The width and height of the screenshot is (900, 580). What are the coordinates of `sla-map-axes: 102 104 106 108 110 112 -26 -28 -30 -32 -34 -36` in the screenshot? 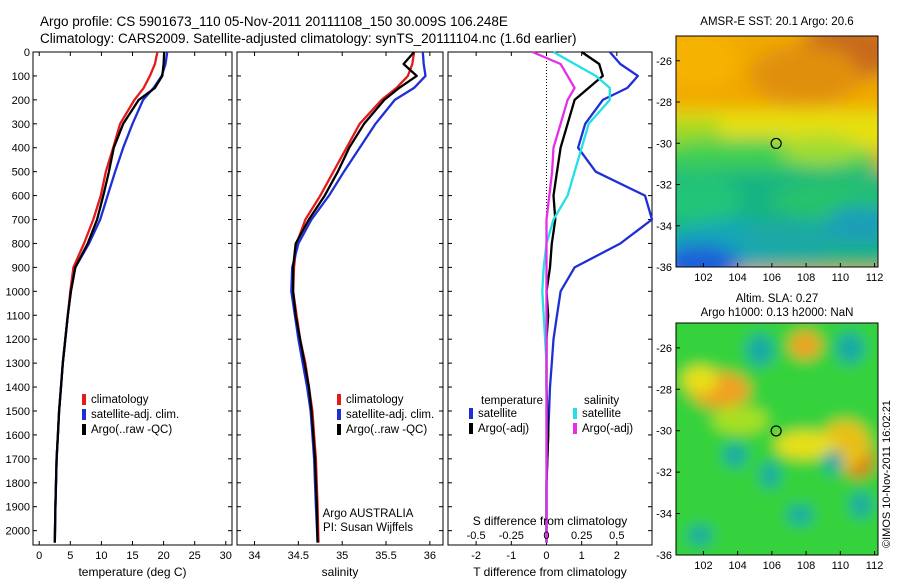 It's located at (769, 457).